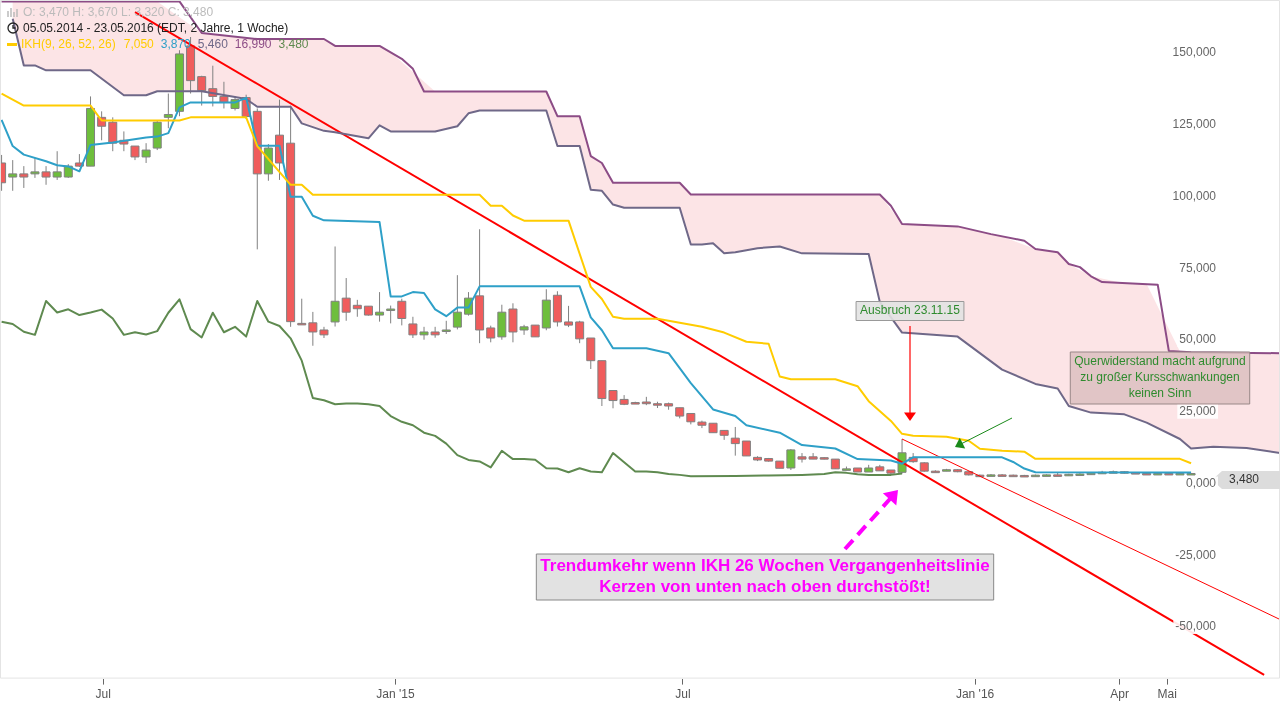 Image resolution: width=1280 pixels, height=705 pixels. What do you see at coordinates (1194, 195) in the screenshot?
I see `y-tick-label: 100,000` at bounding box center [1194, 195].